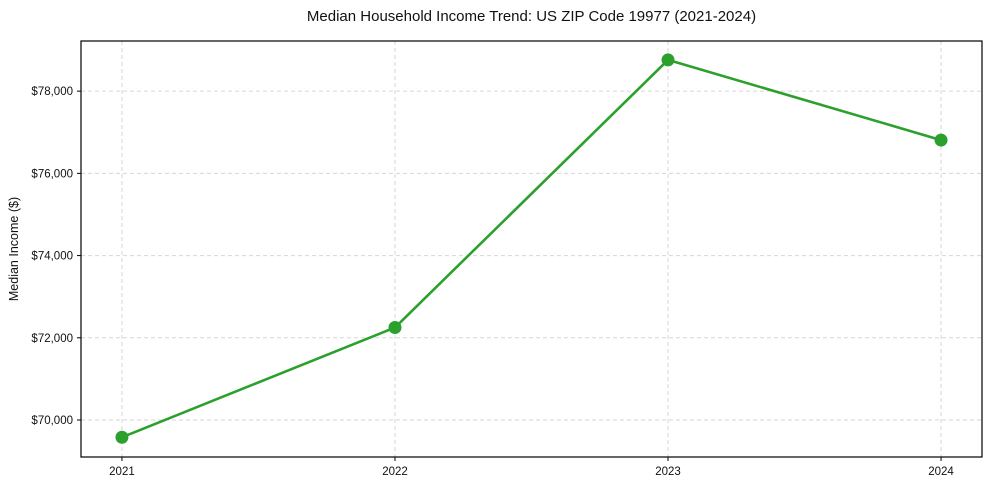 This screenshot has width=989, height=490. What do you see at coordinates (941, 472) in the screenshot?
I see `svg-text: 2024` at bounding box center [941, 472].